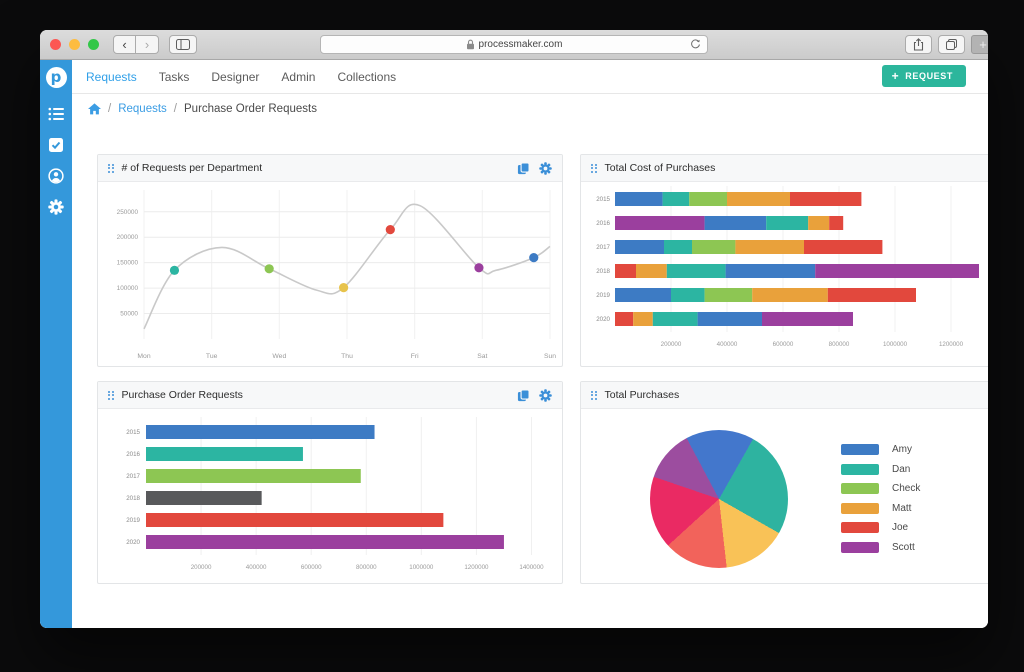 The height and width of the screenshot is (672, 1024). I want to click on svg-text: 2017, so click(603, 247).